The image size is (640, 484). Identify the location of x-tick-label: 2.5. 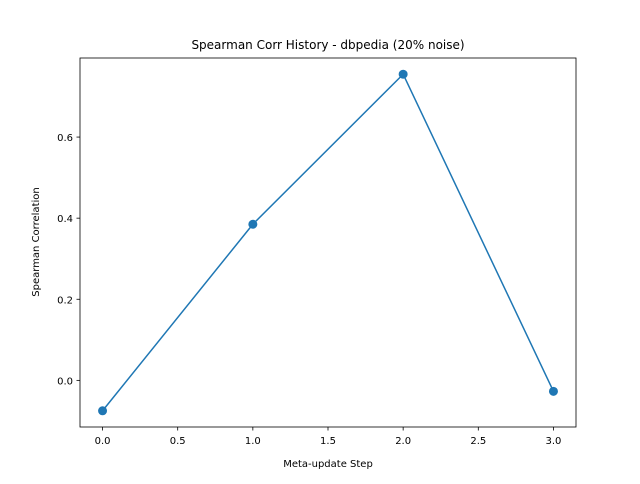
(478, 441).